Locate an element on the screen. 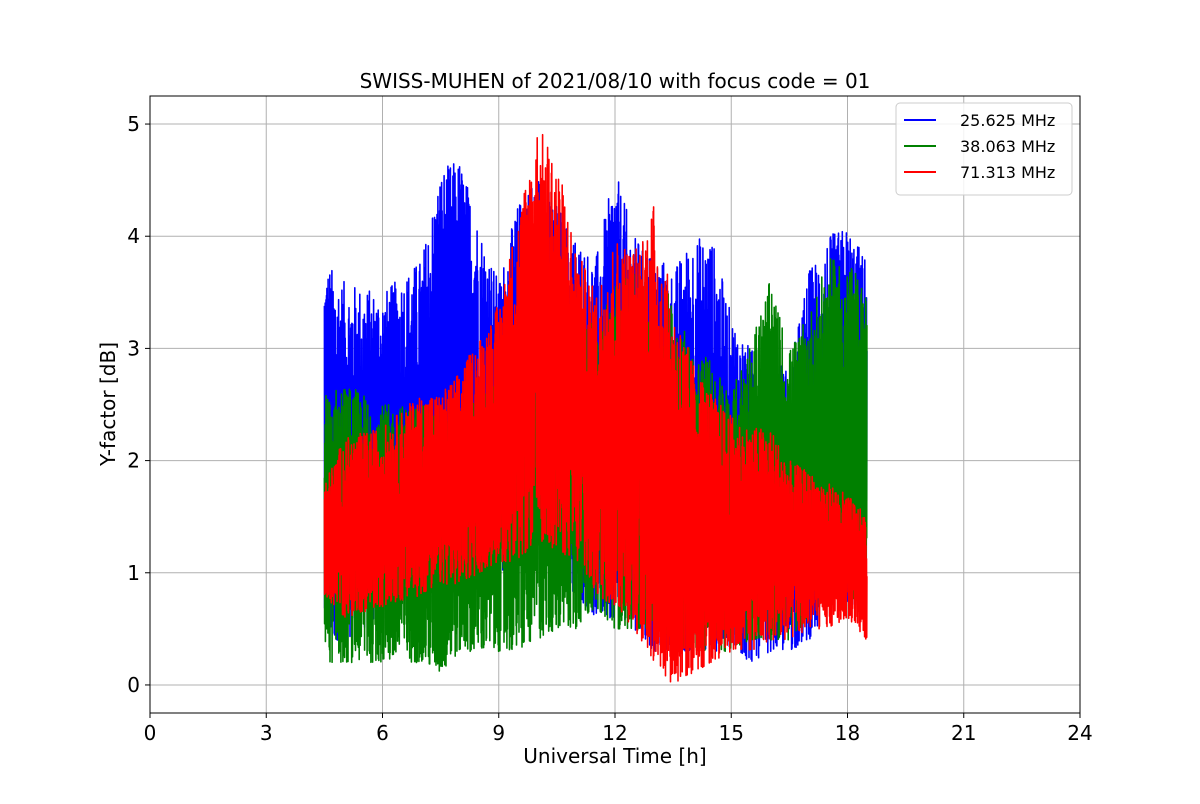 This screenshot has width=1200, height=804. x-tick-label: 15 is located at coordinates (731, 733).